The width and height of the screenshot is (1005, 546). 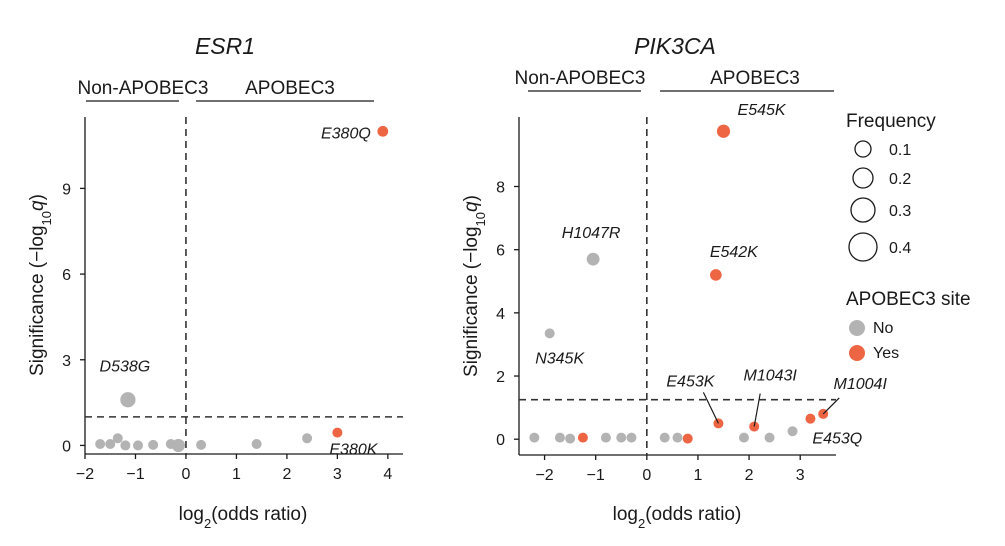 I want to click on x-axis-label-esr1: log2(odds ratio), so click(x=243, y=517).